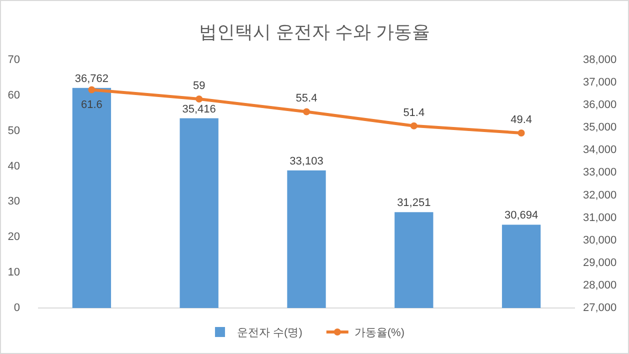  I want to click on y2-tick-label: 38,000, so click(600, 60).